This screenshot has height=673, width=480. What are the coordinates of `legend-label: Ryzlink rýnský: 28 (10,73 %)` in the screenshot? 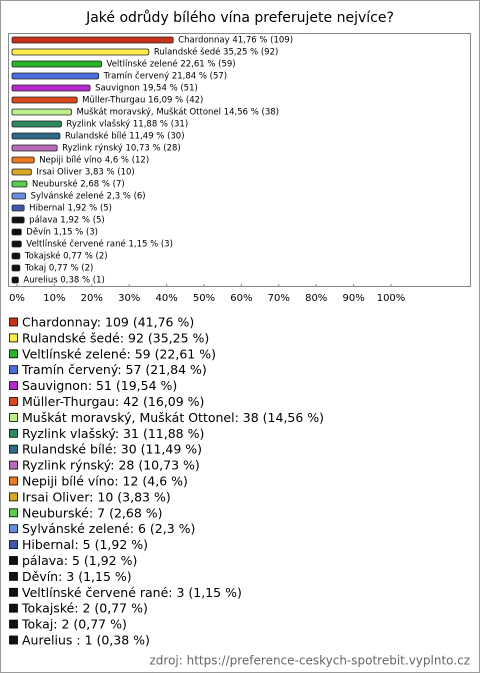 It's located at (111, 465).